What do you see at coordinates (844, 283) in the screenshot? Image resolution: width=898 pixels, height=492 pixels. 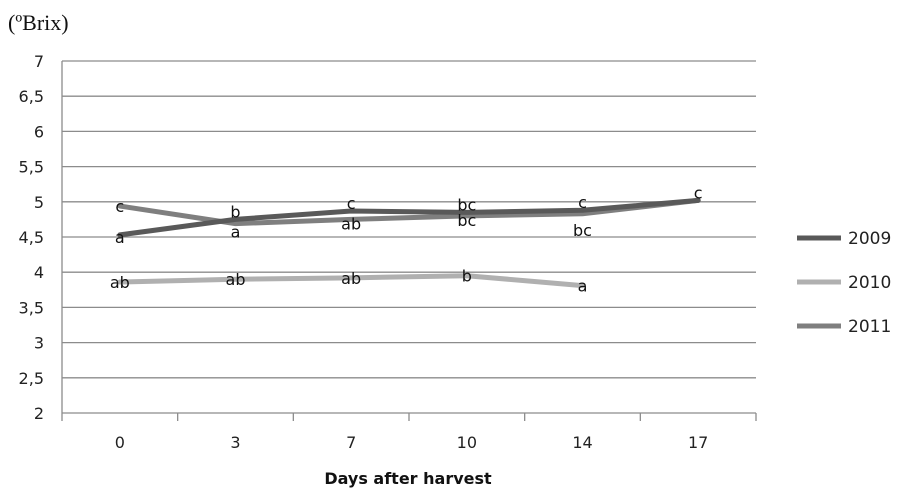 I see `legend: 2009 2010 2011` at bounding box center [844, 283].